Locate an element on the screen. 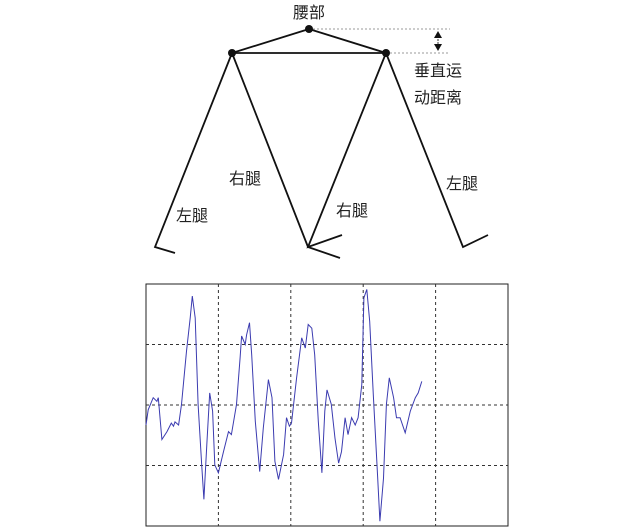 The height and width of the screenshot is (532, 628). waist-point is located at coordinates (309, 29).